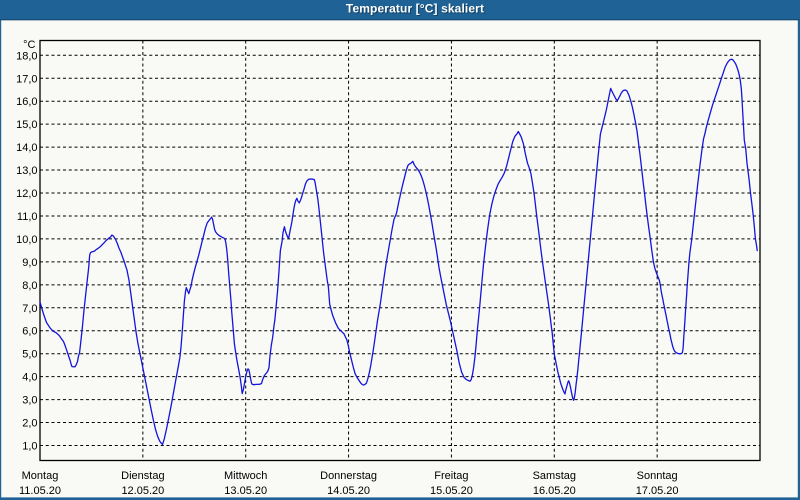 The height and width of the screenshot is (500, 800). Describe the element at coordinates (26, 171) in the screenshot. I see `svg-text: 13,0` at that location.